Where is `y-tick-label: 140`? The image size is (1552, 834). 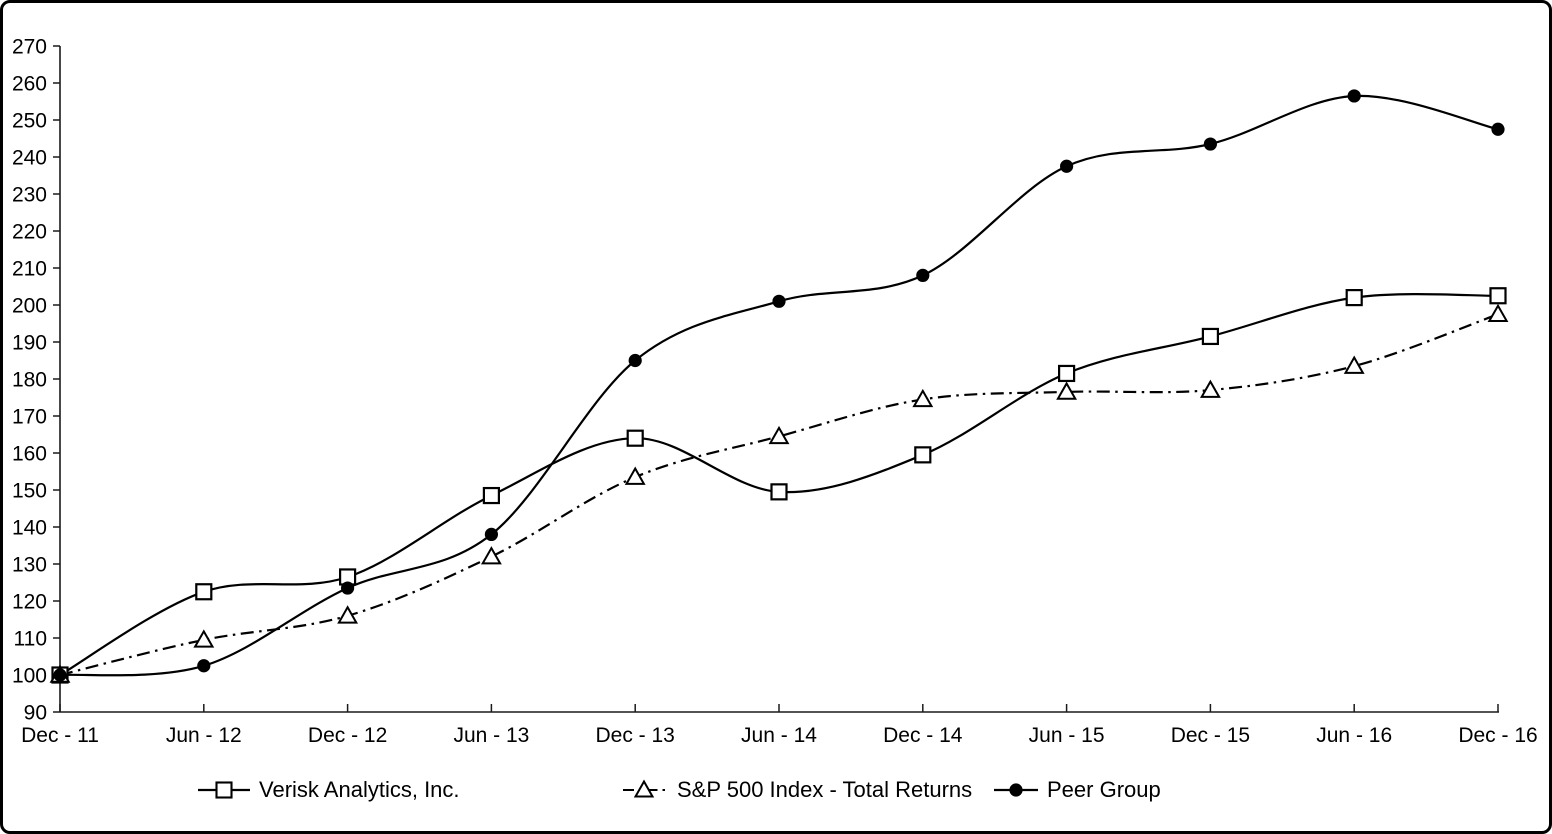 y-tick-label: 140 is located at coordinates (29, 528).